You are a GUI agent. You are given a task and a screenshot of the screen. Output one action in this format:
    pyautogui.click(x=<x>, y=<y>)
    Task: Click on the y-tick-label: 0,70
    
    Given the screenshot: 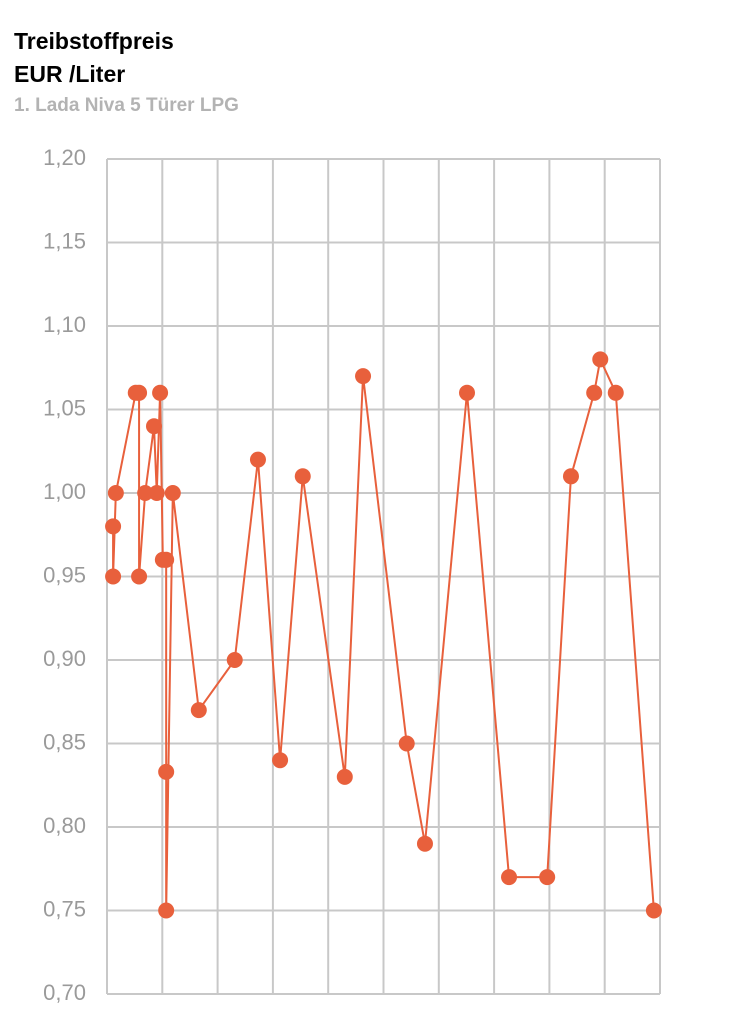 What is the action you would take?
    pyautogui.click(x=64, y=992)
    